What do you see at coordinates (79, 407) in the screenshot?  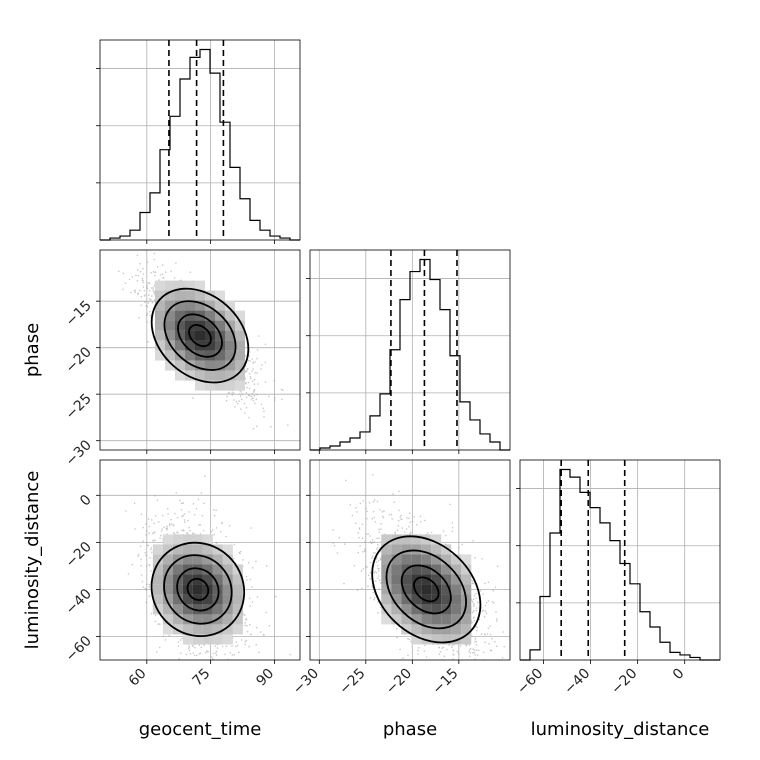 I see `y-tick-label-phase: −25` at bounding box center [79, 407].